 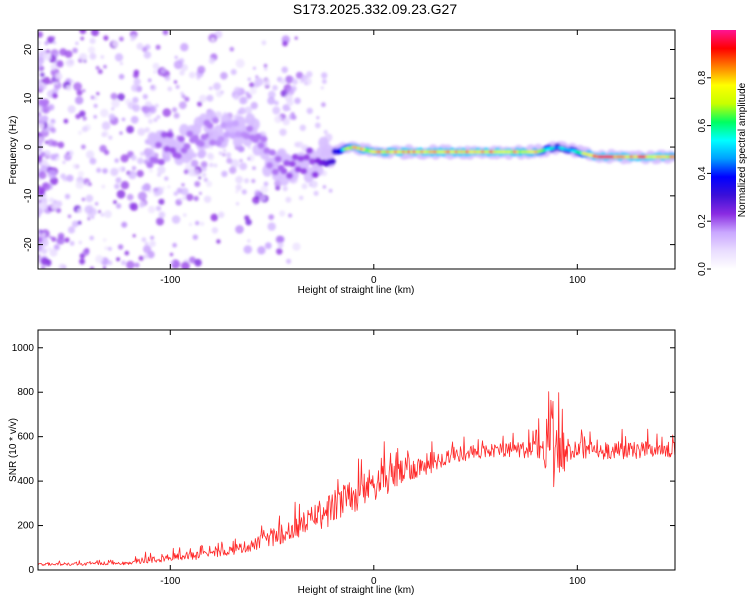 I want to click on y-tick-label: 400, so click(x=25, y=481).